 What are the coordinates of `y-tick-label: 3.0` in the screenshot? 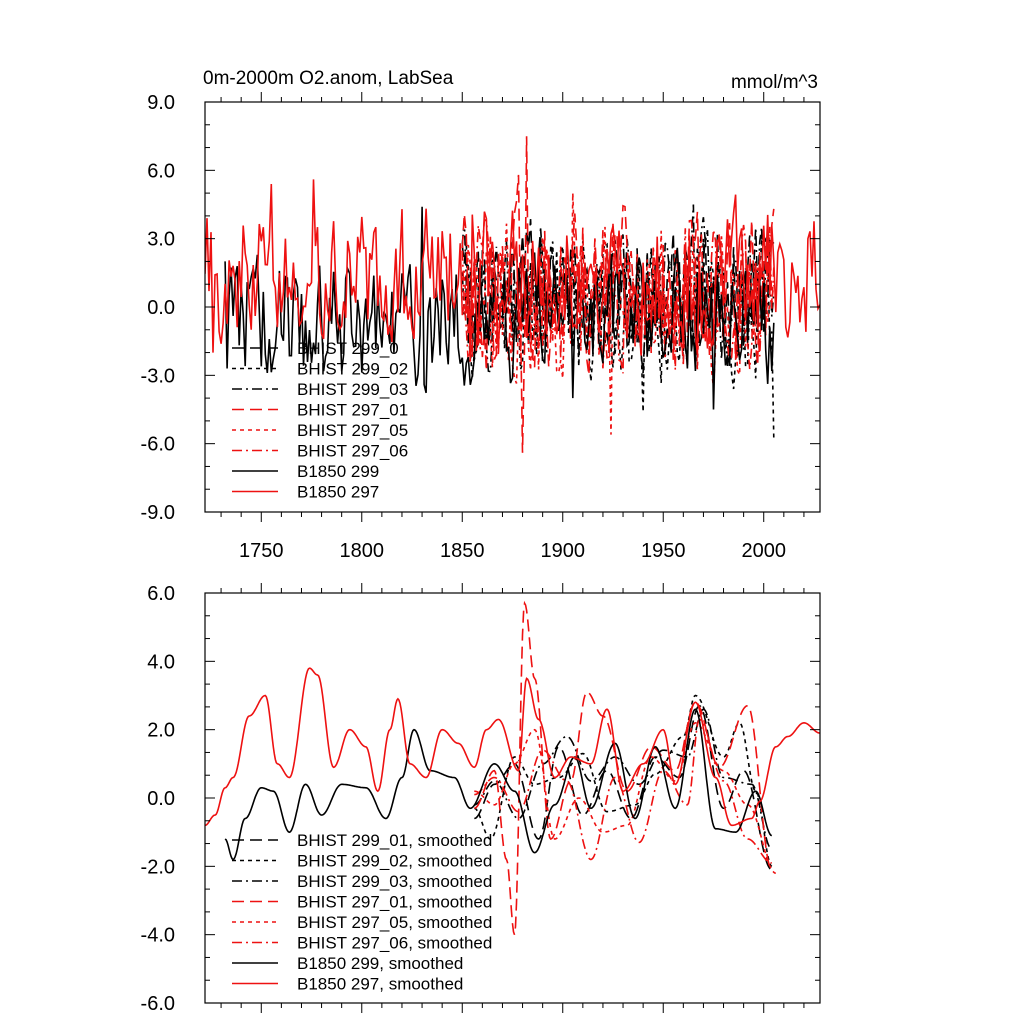 It's located at (161, 240).